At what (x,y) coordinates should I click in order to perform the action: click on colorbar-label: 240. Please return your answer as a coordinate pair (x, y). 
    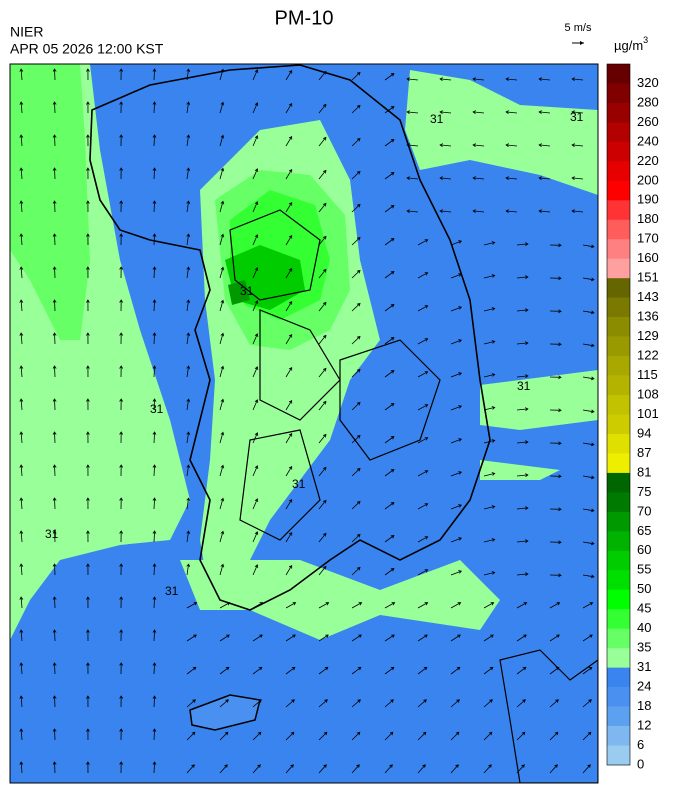
    Looking at the image, I should click on (648, 140).